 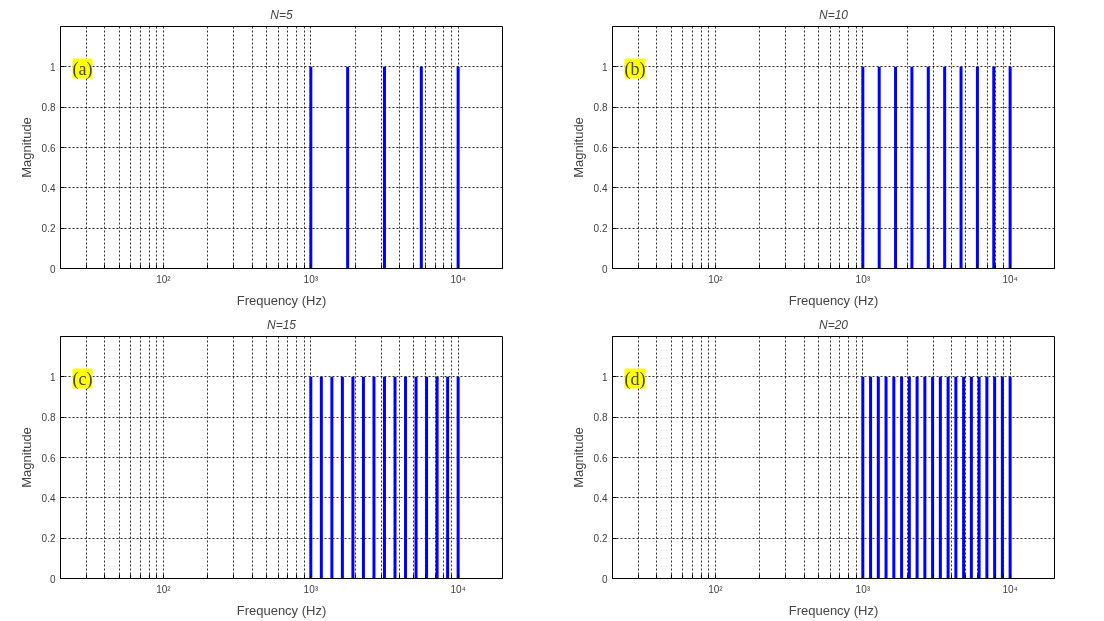 What do you see at coordinates (635, 379) in the screenshot?
I see `annotation: (d)` at bounding box center [635, 379].